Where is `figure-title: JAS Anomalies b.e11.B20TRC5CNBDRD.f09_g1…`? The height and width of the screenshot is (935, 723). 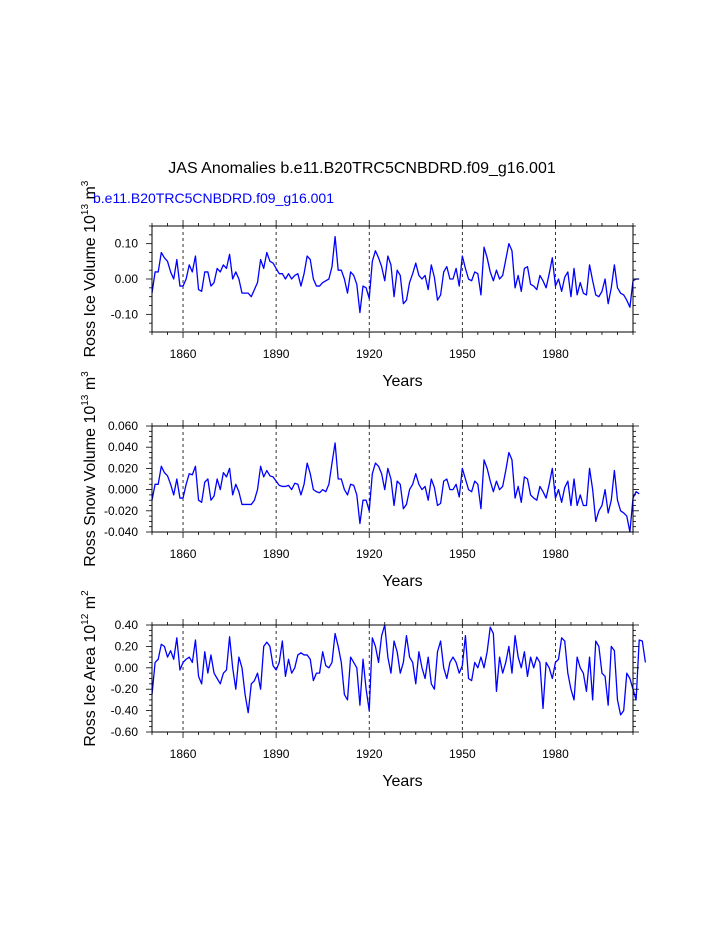
figure-title: JAS Anomalies b.e11.B20TRC5CNBDRD.f09_g1… is located at coordinates (362, 168).